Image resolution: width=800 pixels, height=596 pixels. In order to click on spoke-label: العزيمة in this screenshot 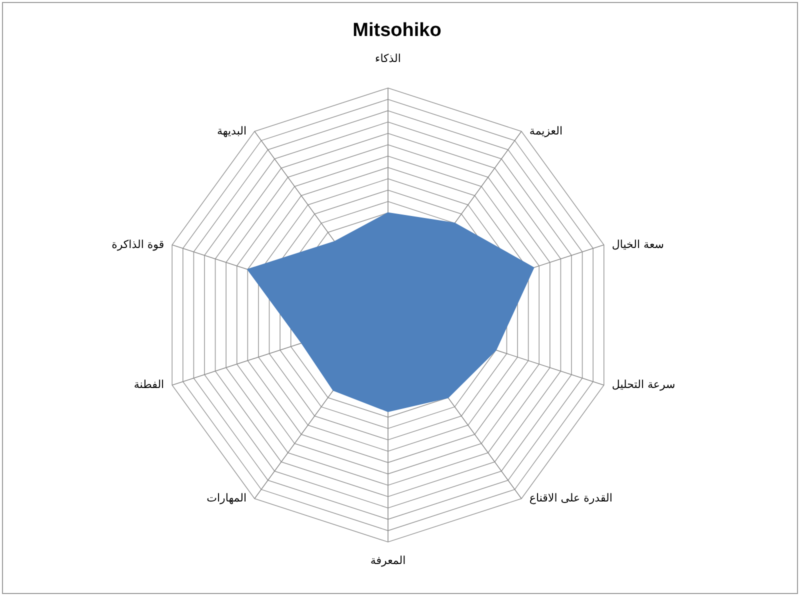, I will do `click(546, 131)`.